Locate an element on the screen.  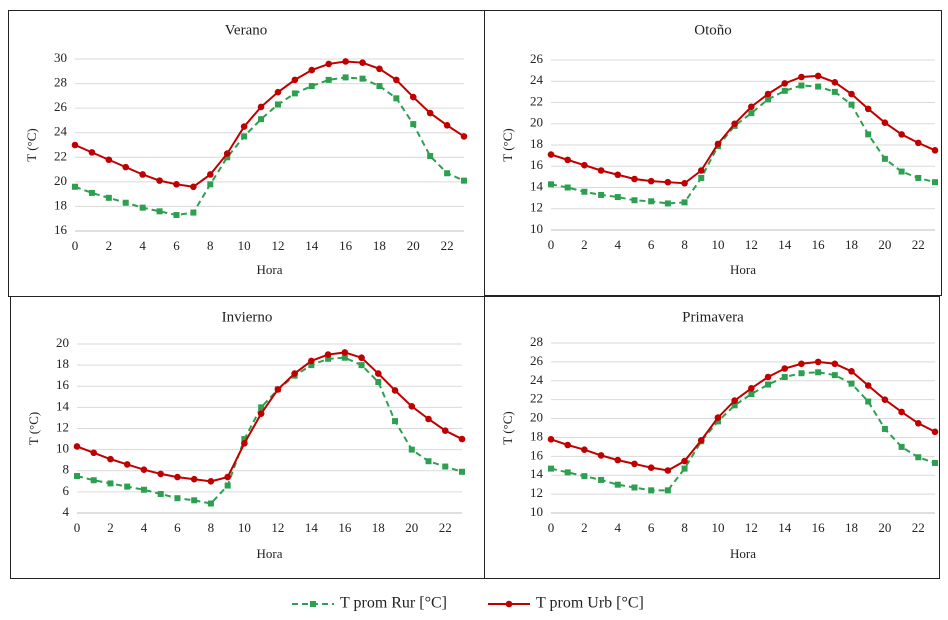
x-tick-label: 20 is located at coordinates (884, 244).